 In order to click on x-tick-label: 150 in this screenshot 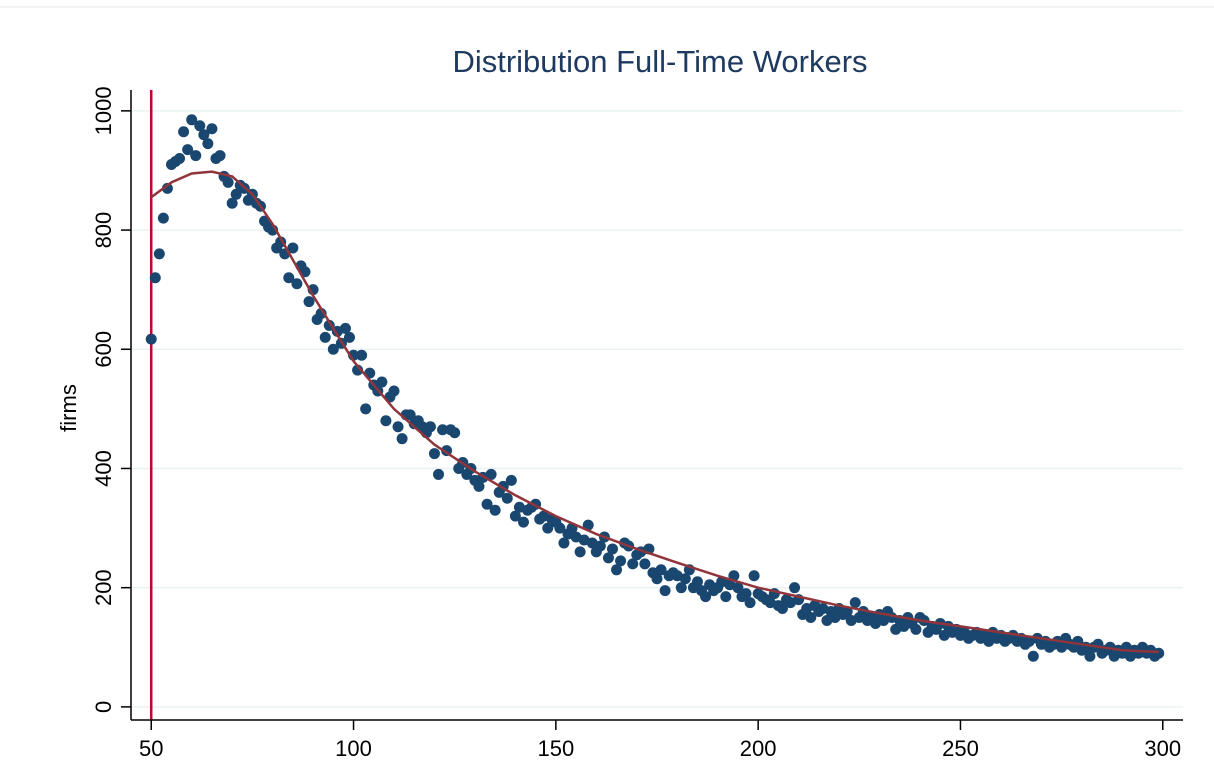, I will do `click(555, 748)`.